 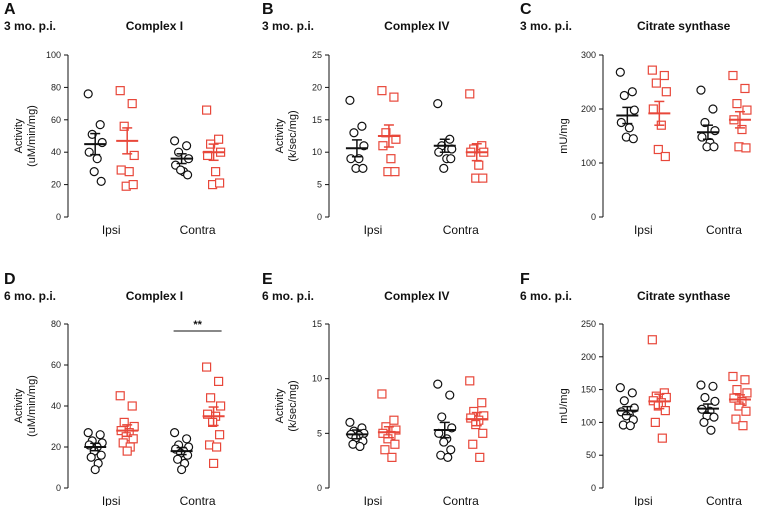 I want to click on y-tick-label: 100, so click(x=53, y=55).